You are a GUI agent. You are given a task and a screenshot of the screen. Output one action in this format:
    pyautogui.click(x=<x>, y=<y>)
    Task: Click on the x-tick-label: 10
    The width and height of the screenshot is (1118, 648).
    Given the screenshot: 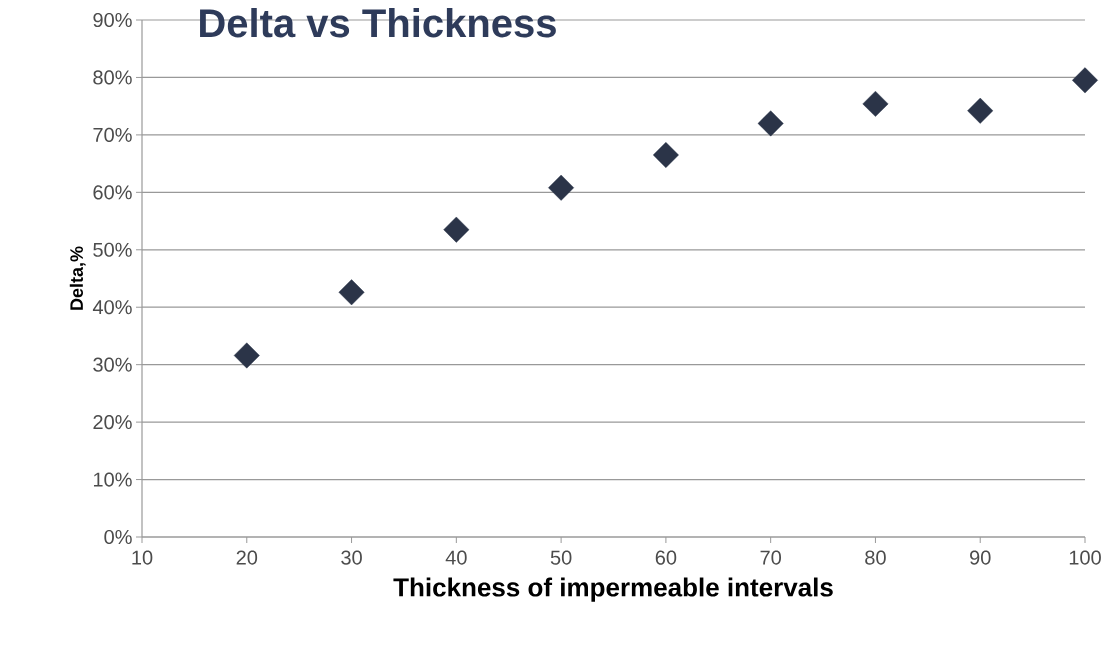 What is the action you would take?
    pyautogui.click(x=142, y=557)
    